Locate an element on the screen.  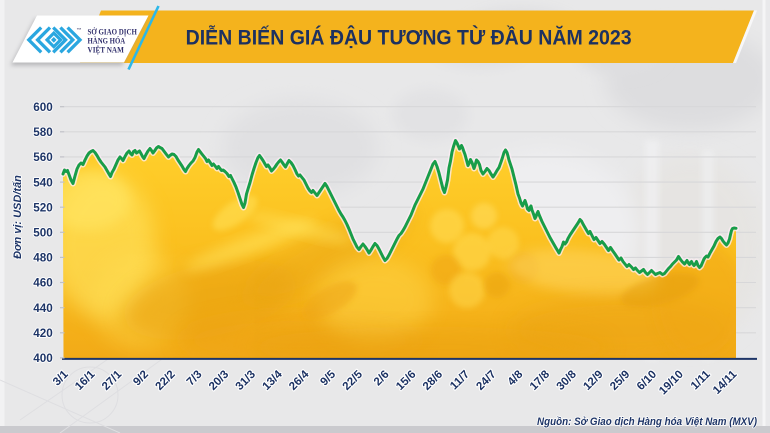
svg-text:DIỄN BIẾN GIÁ ĐẬU TƯƠNG TỪ ĐẦU: DIỄN BIẾN GIÁ ĐẬU TƯƠNG TỪ ĐẦU NĂM 2023 is located at coordinates (409, 36).